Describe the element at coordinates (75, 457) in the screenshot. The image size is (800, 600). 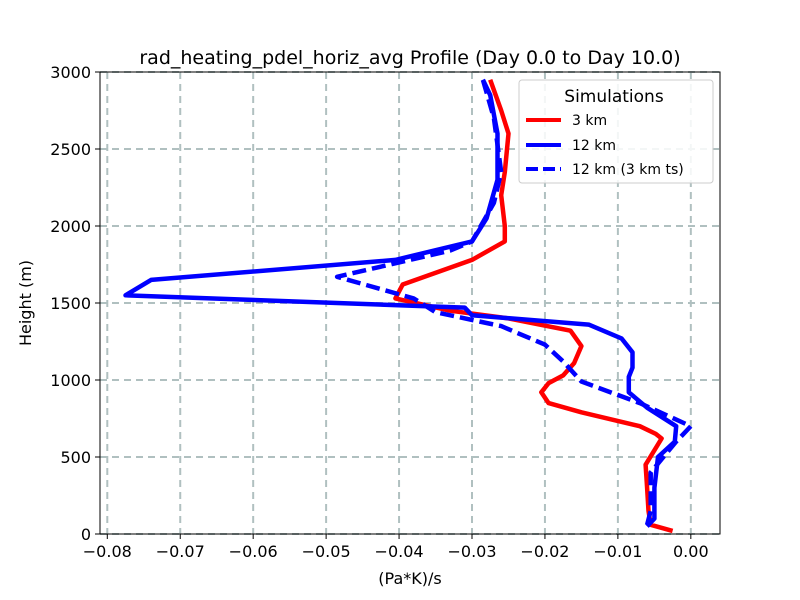
I see `y-tick-label: 500` at that location.